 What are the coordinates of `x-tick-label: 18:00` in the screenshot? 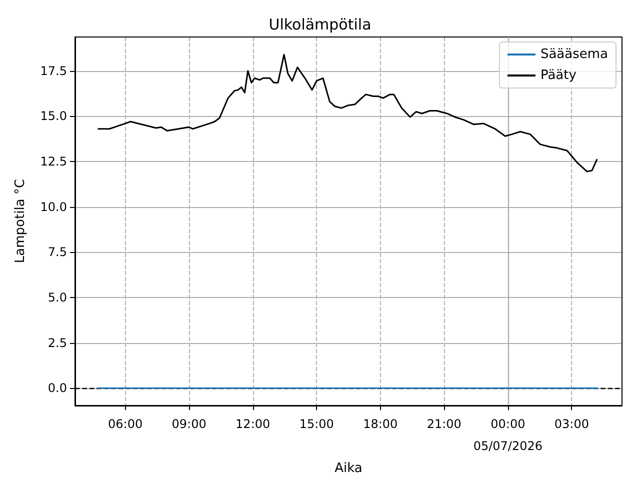 It's located at (380, 424).